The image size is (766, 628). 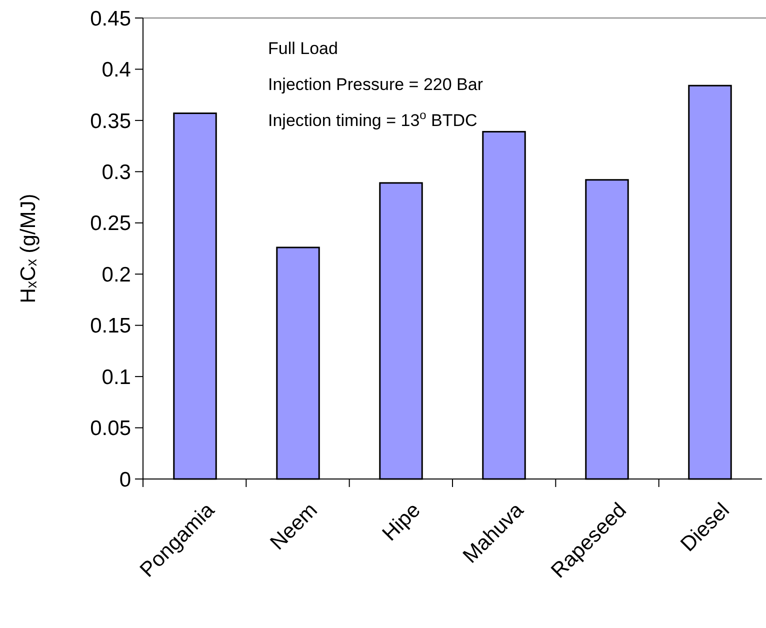 I want to click on y-tick-label: 0.45, so click(x=110, y=18).